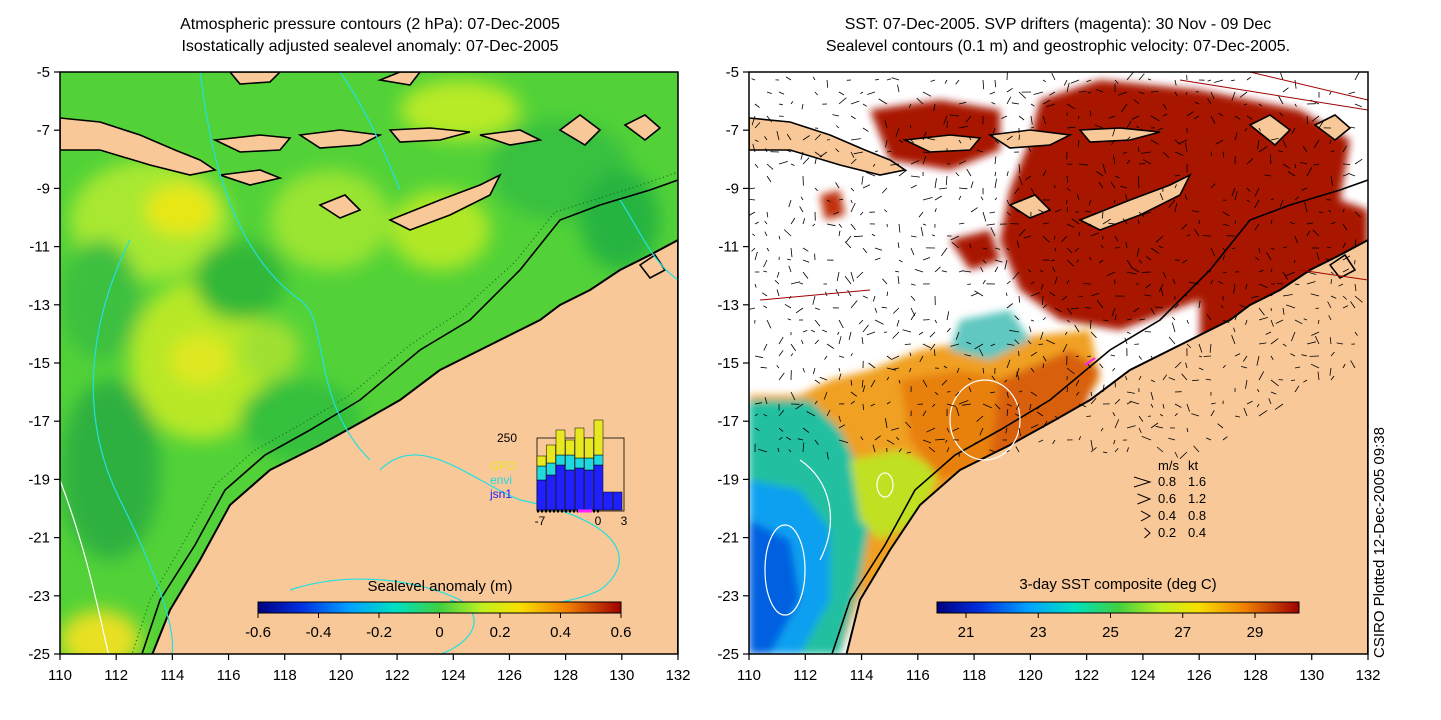  I want to click on altimeter-inset: 250 -7 0 3 GFO envi jsn1, so click(558, 473).